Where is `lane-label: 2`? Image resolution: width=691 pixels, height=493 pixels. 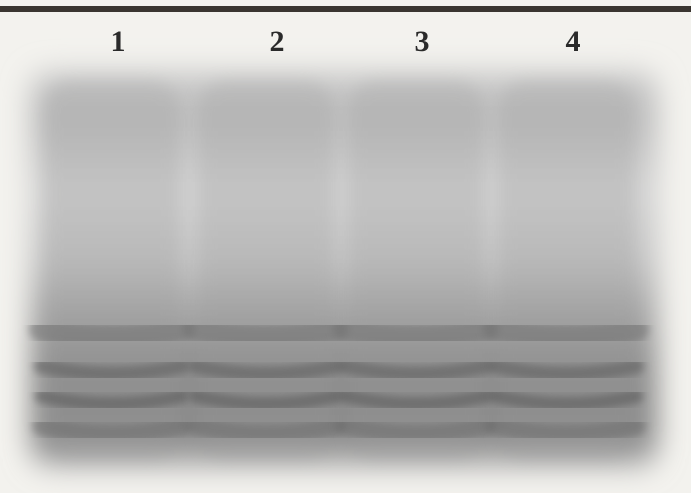
lane-label: 2 is located at coordinates (277, 41).